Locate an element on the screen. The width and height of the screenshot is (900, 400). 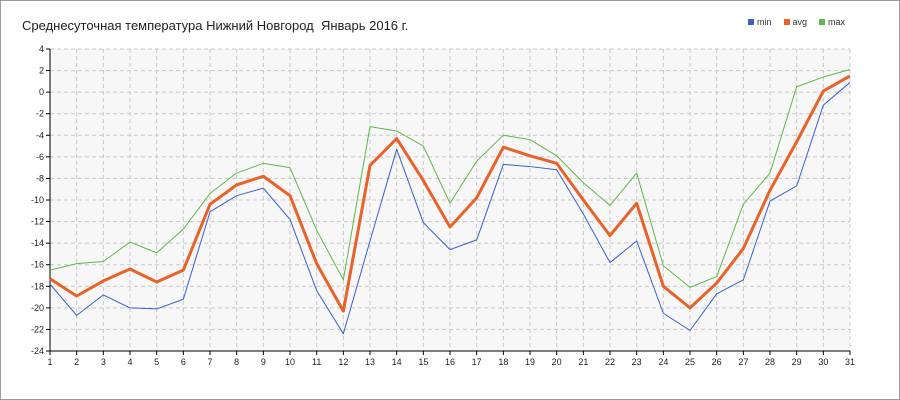
y-tick-label: -20 is located at coordinates (37, 308).